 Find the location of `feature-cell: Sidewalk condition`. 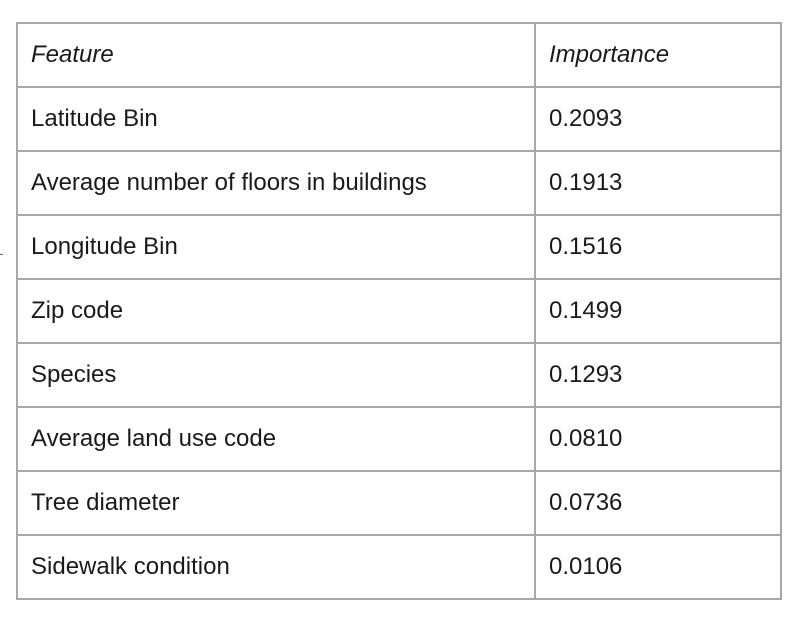

feature-cell: Sidewalk condition is located at coordinates (276, 567).